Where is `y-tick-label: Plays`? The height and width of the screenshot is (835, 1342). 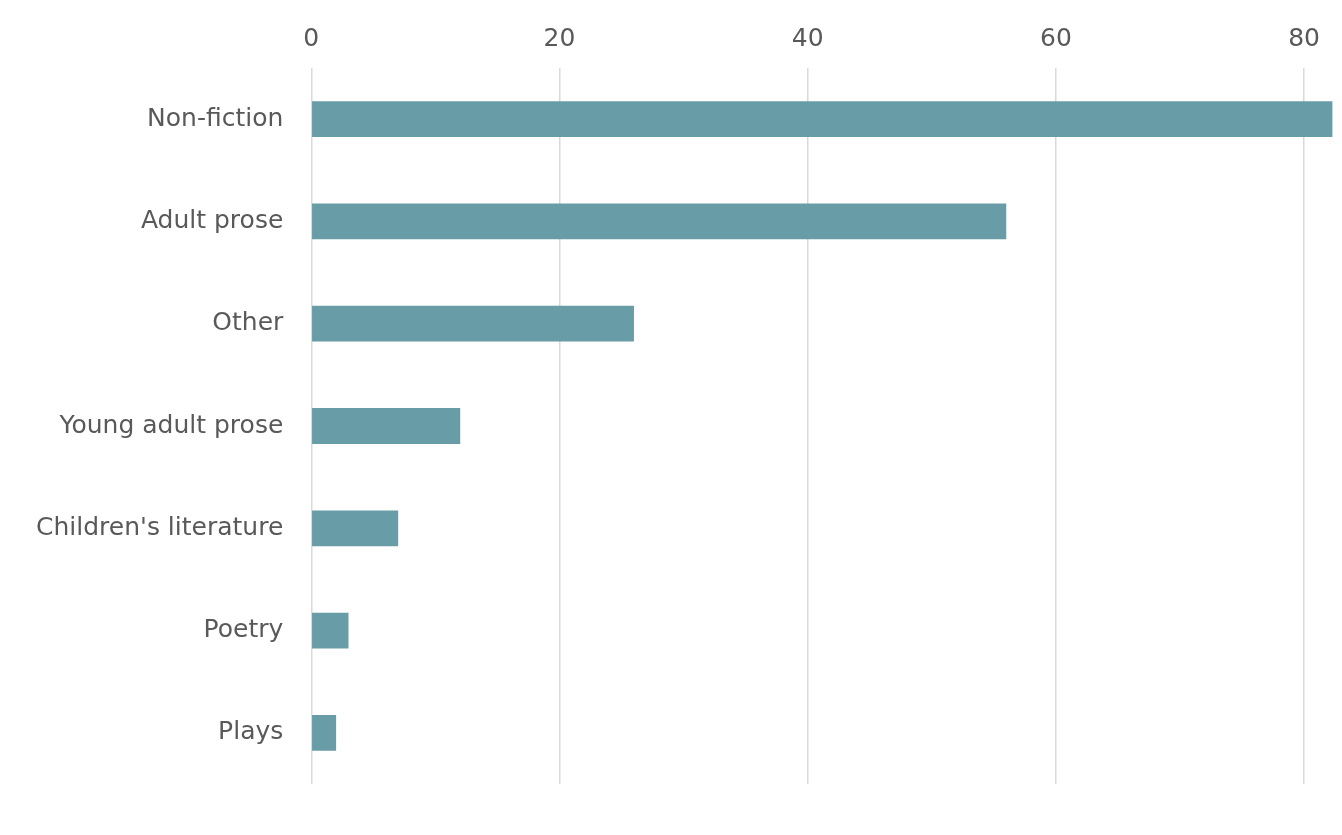 y-tick-label: Plays is located at coordinates (251, 731).